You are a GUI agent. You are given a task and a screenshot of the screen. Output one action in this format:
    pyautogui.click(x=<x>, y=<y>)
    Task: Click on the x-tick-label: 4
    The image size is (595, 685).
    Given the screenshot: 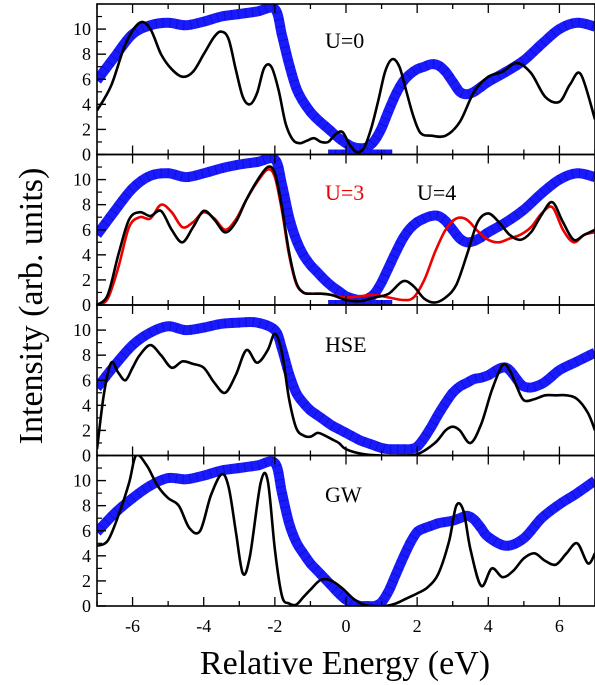 What is the action you would take?
    pyautogui.click(x=488, y=626)
    